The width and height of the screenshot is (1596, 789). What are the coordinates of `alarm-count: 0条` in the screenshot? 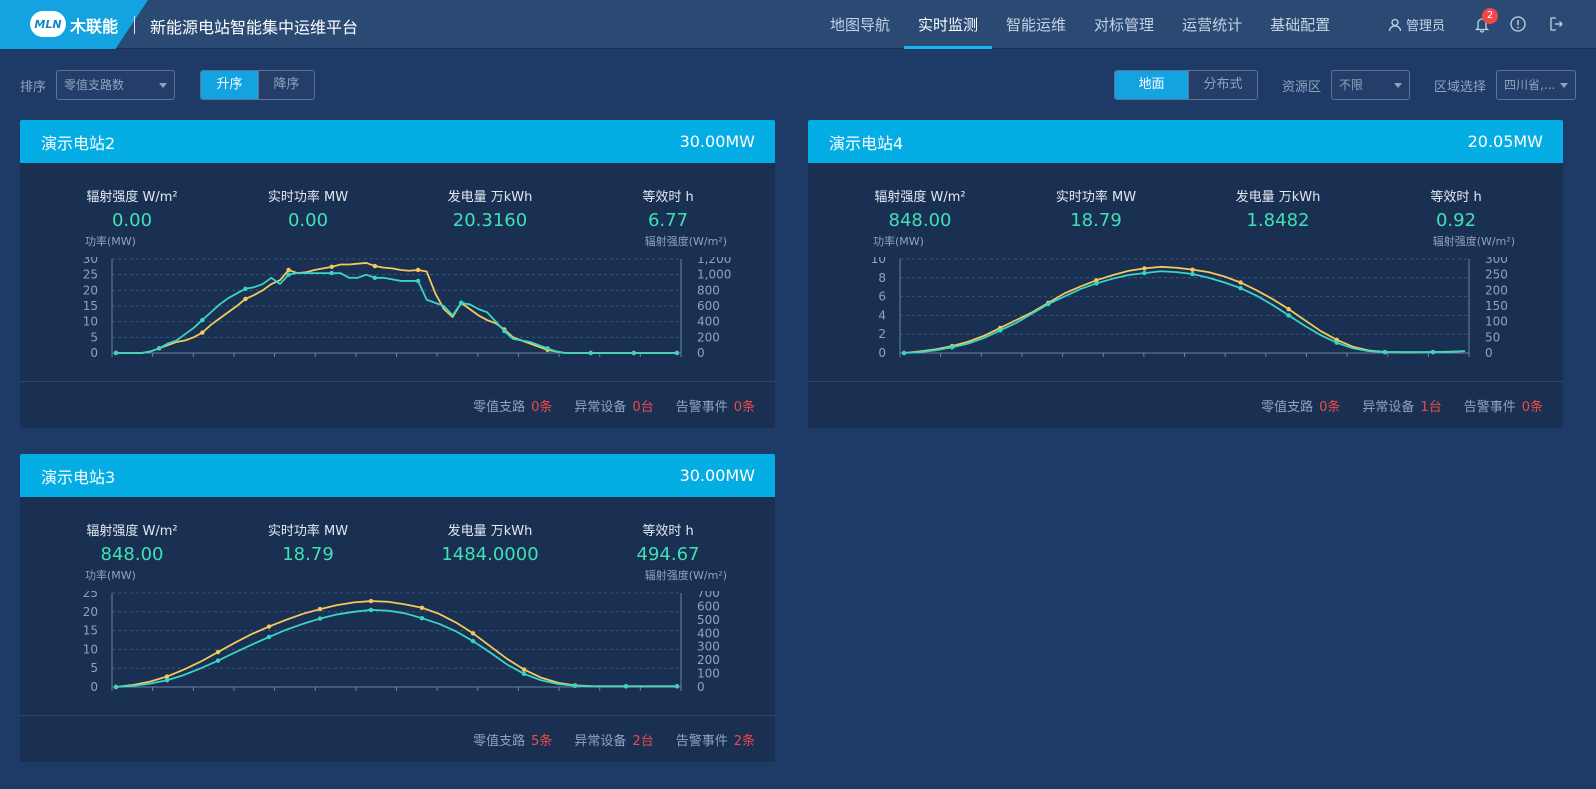 It's located at (1532, 407).